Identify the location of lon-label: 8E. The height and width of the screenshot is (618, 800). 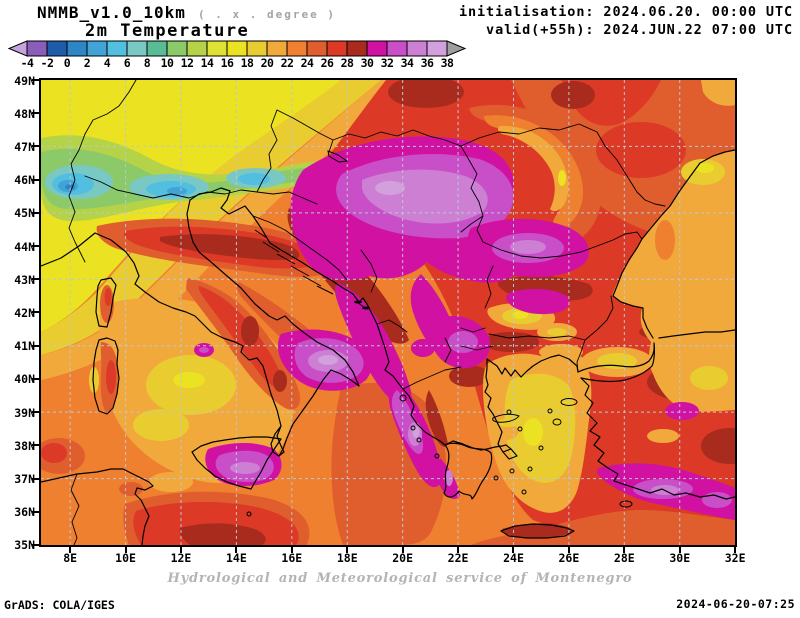
(70, 558).